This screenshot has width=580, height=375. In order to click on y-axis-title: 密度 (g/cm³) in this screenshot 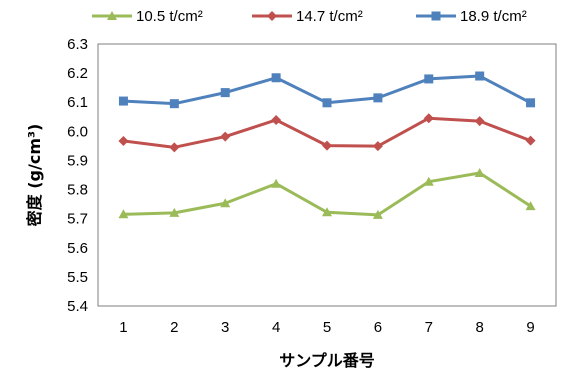, I will do `click(34, 176)`.